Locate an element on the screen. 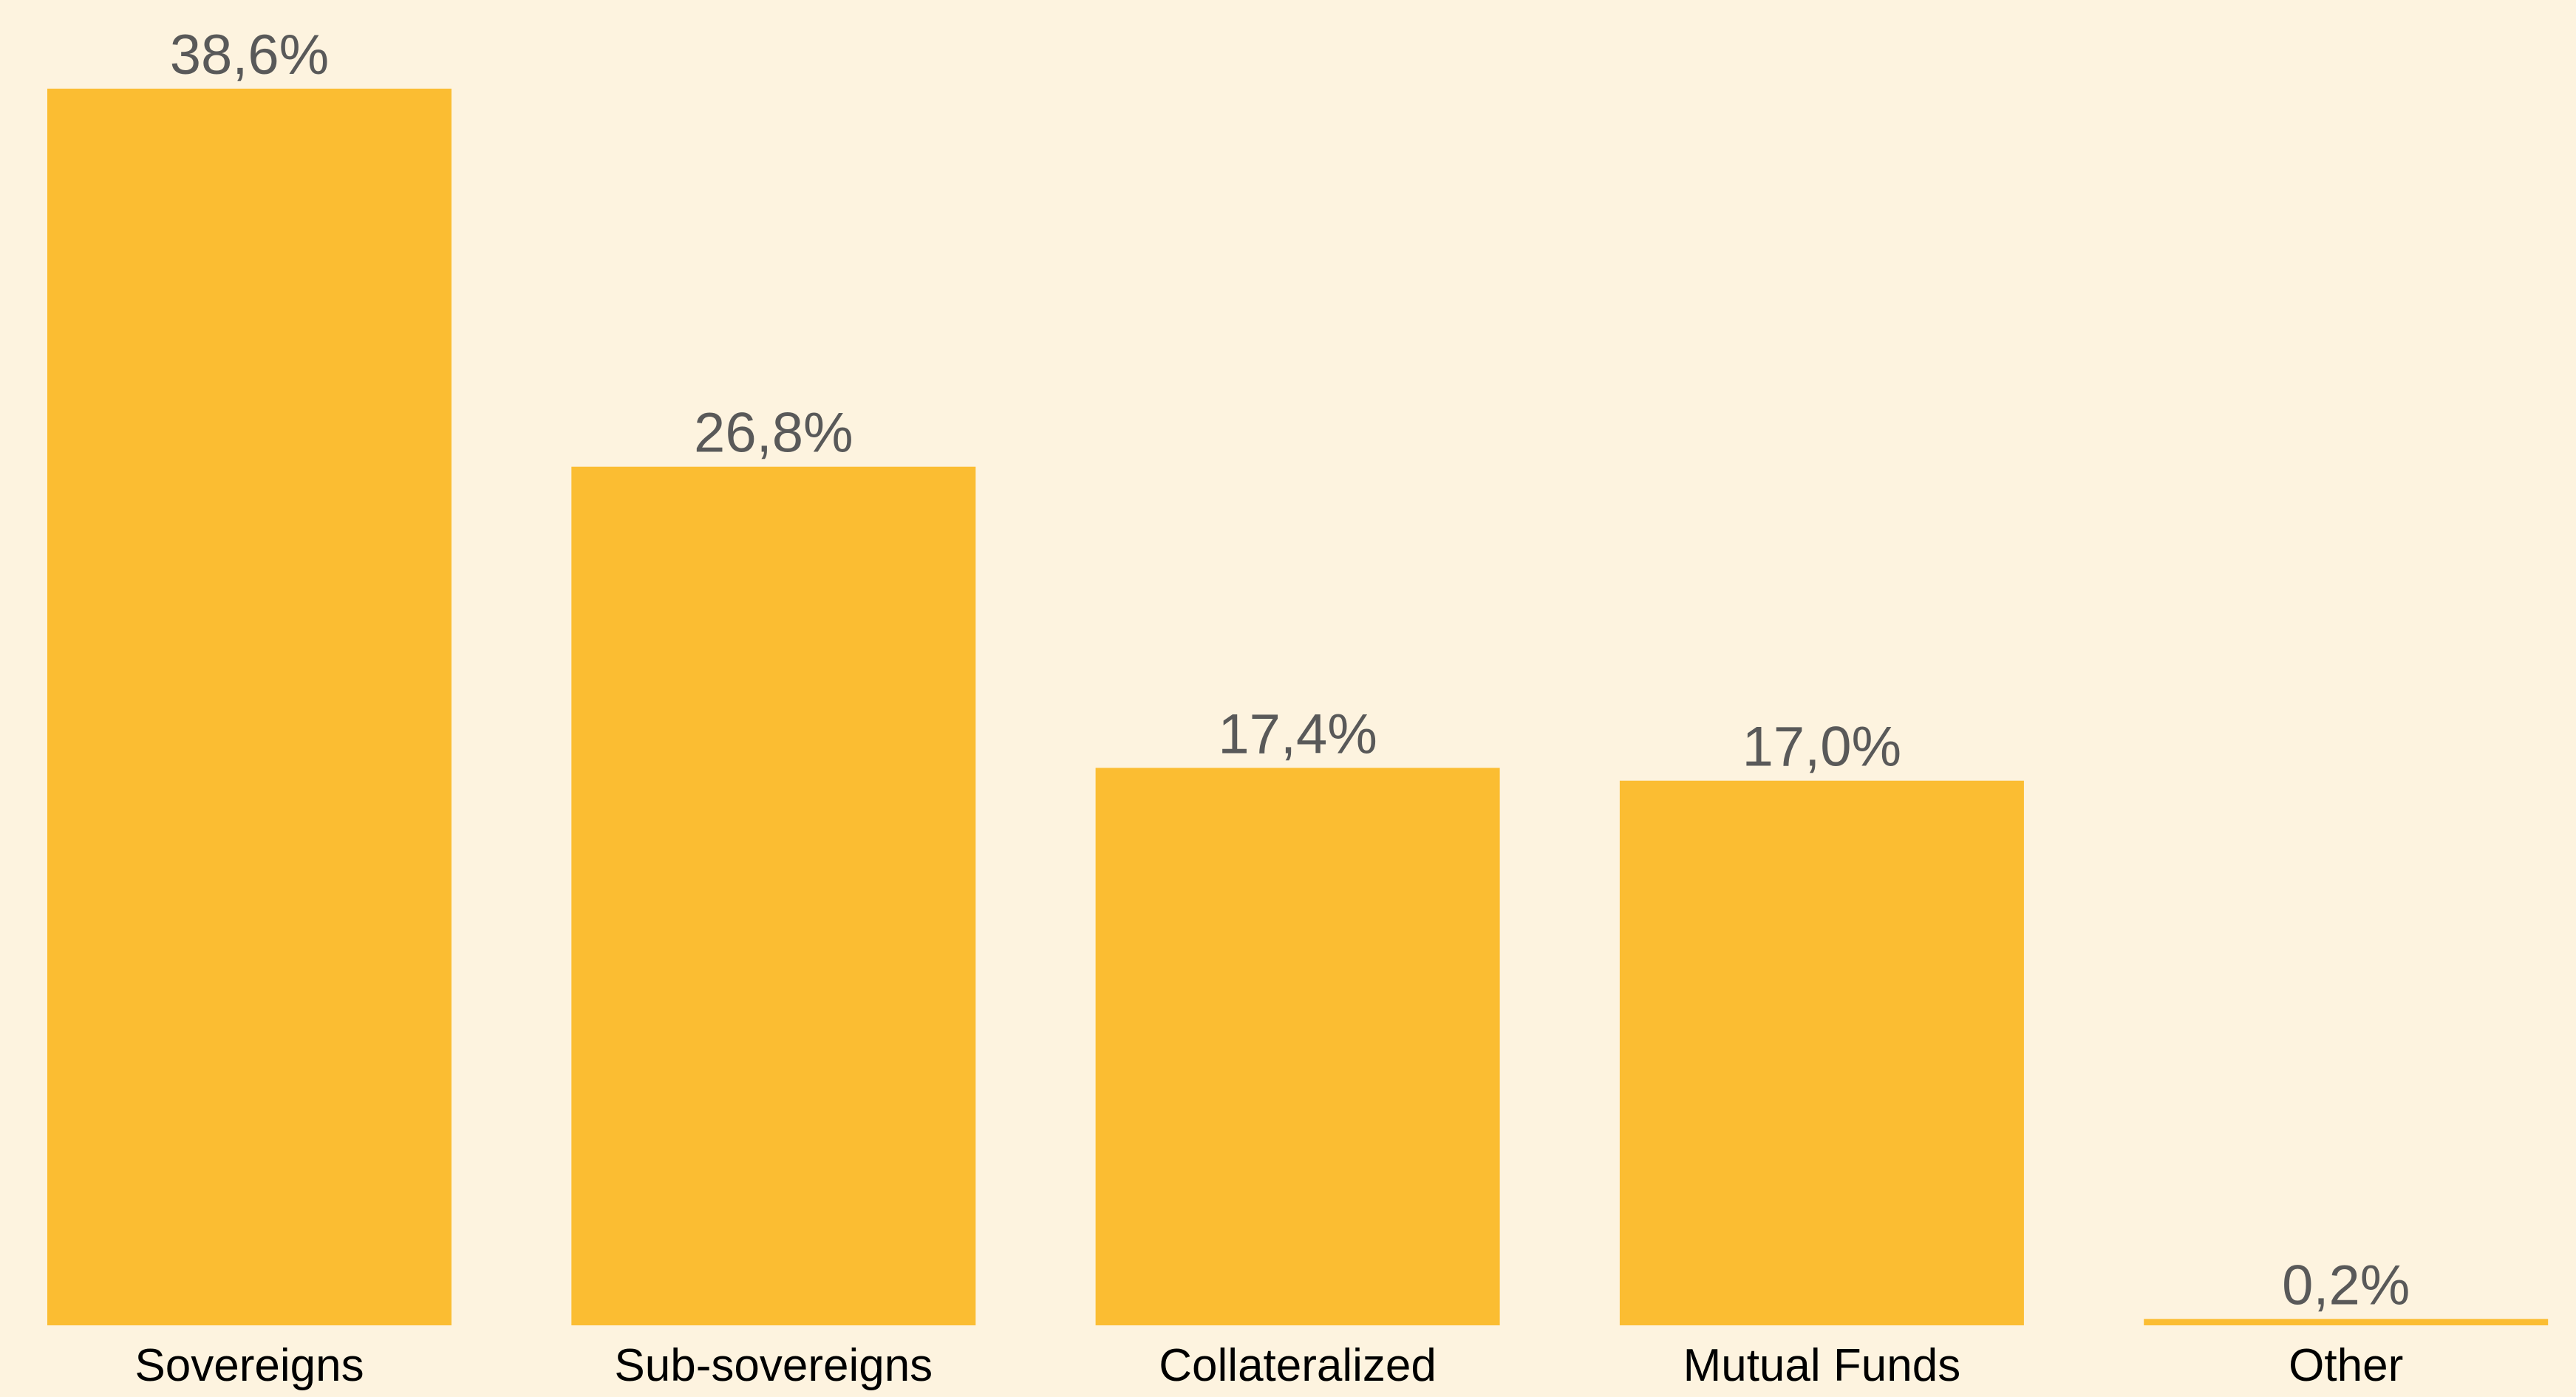 Image resolution: width=2576 pixels, height=1397 pixels. value-label: 17,4% is located at coordinates (1297, 734).